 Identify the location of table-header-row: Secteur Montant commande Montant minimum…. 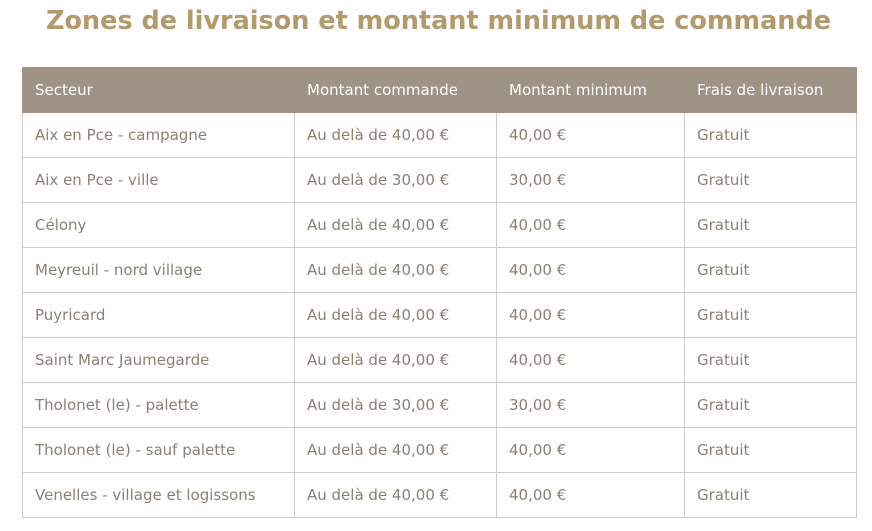
(439, 90).